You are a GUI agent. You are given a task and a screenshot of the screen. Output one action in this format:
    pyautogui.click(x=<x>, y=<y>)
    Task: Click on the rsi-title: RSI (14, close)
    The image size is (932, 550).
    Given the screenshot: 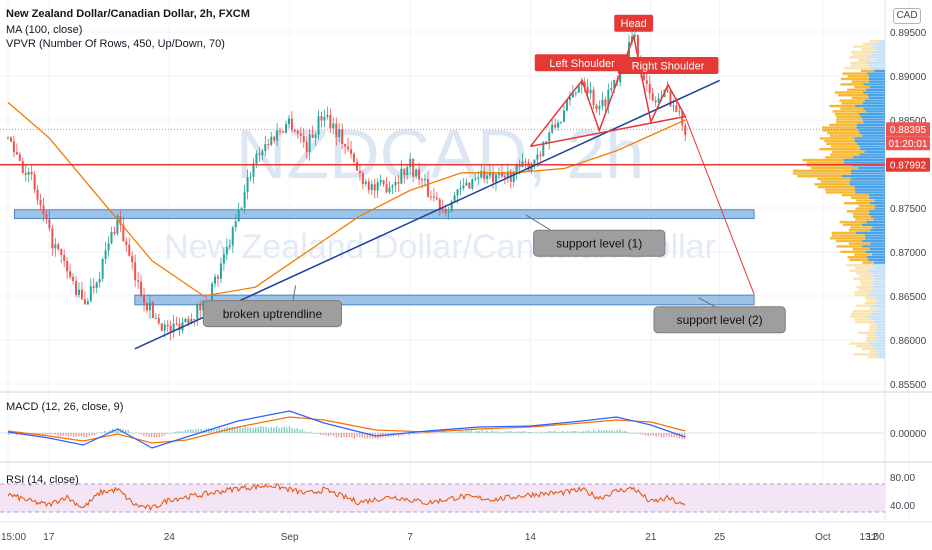 What is the action you would take?
    pyautogui.click(x=42, y=480)
    